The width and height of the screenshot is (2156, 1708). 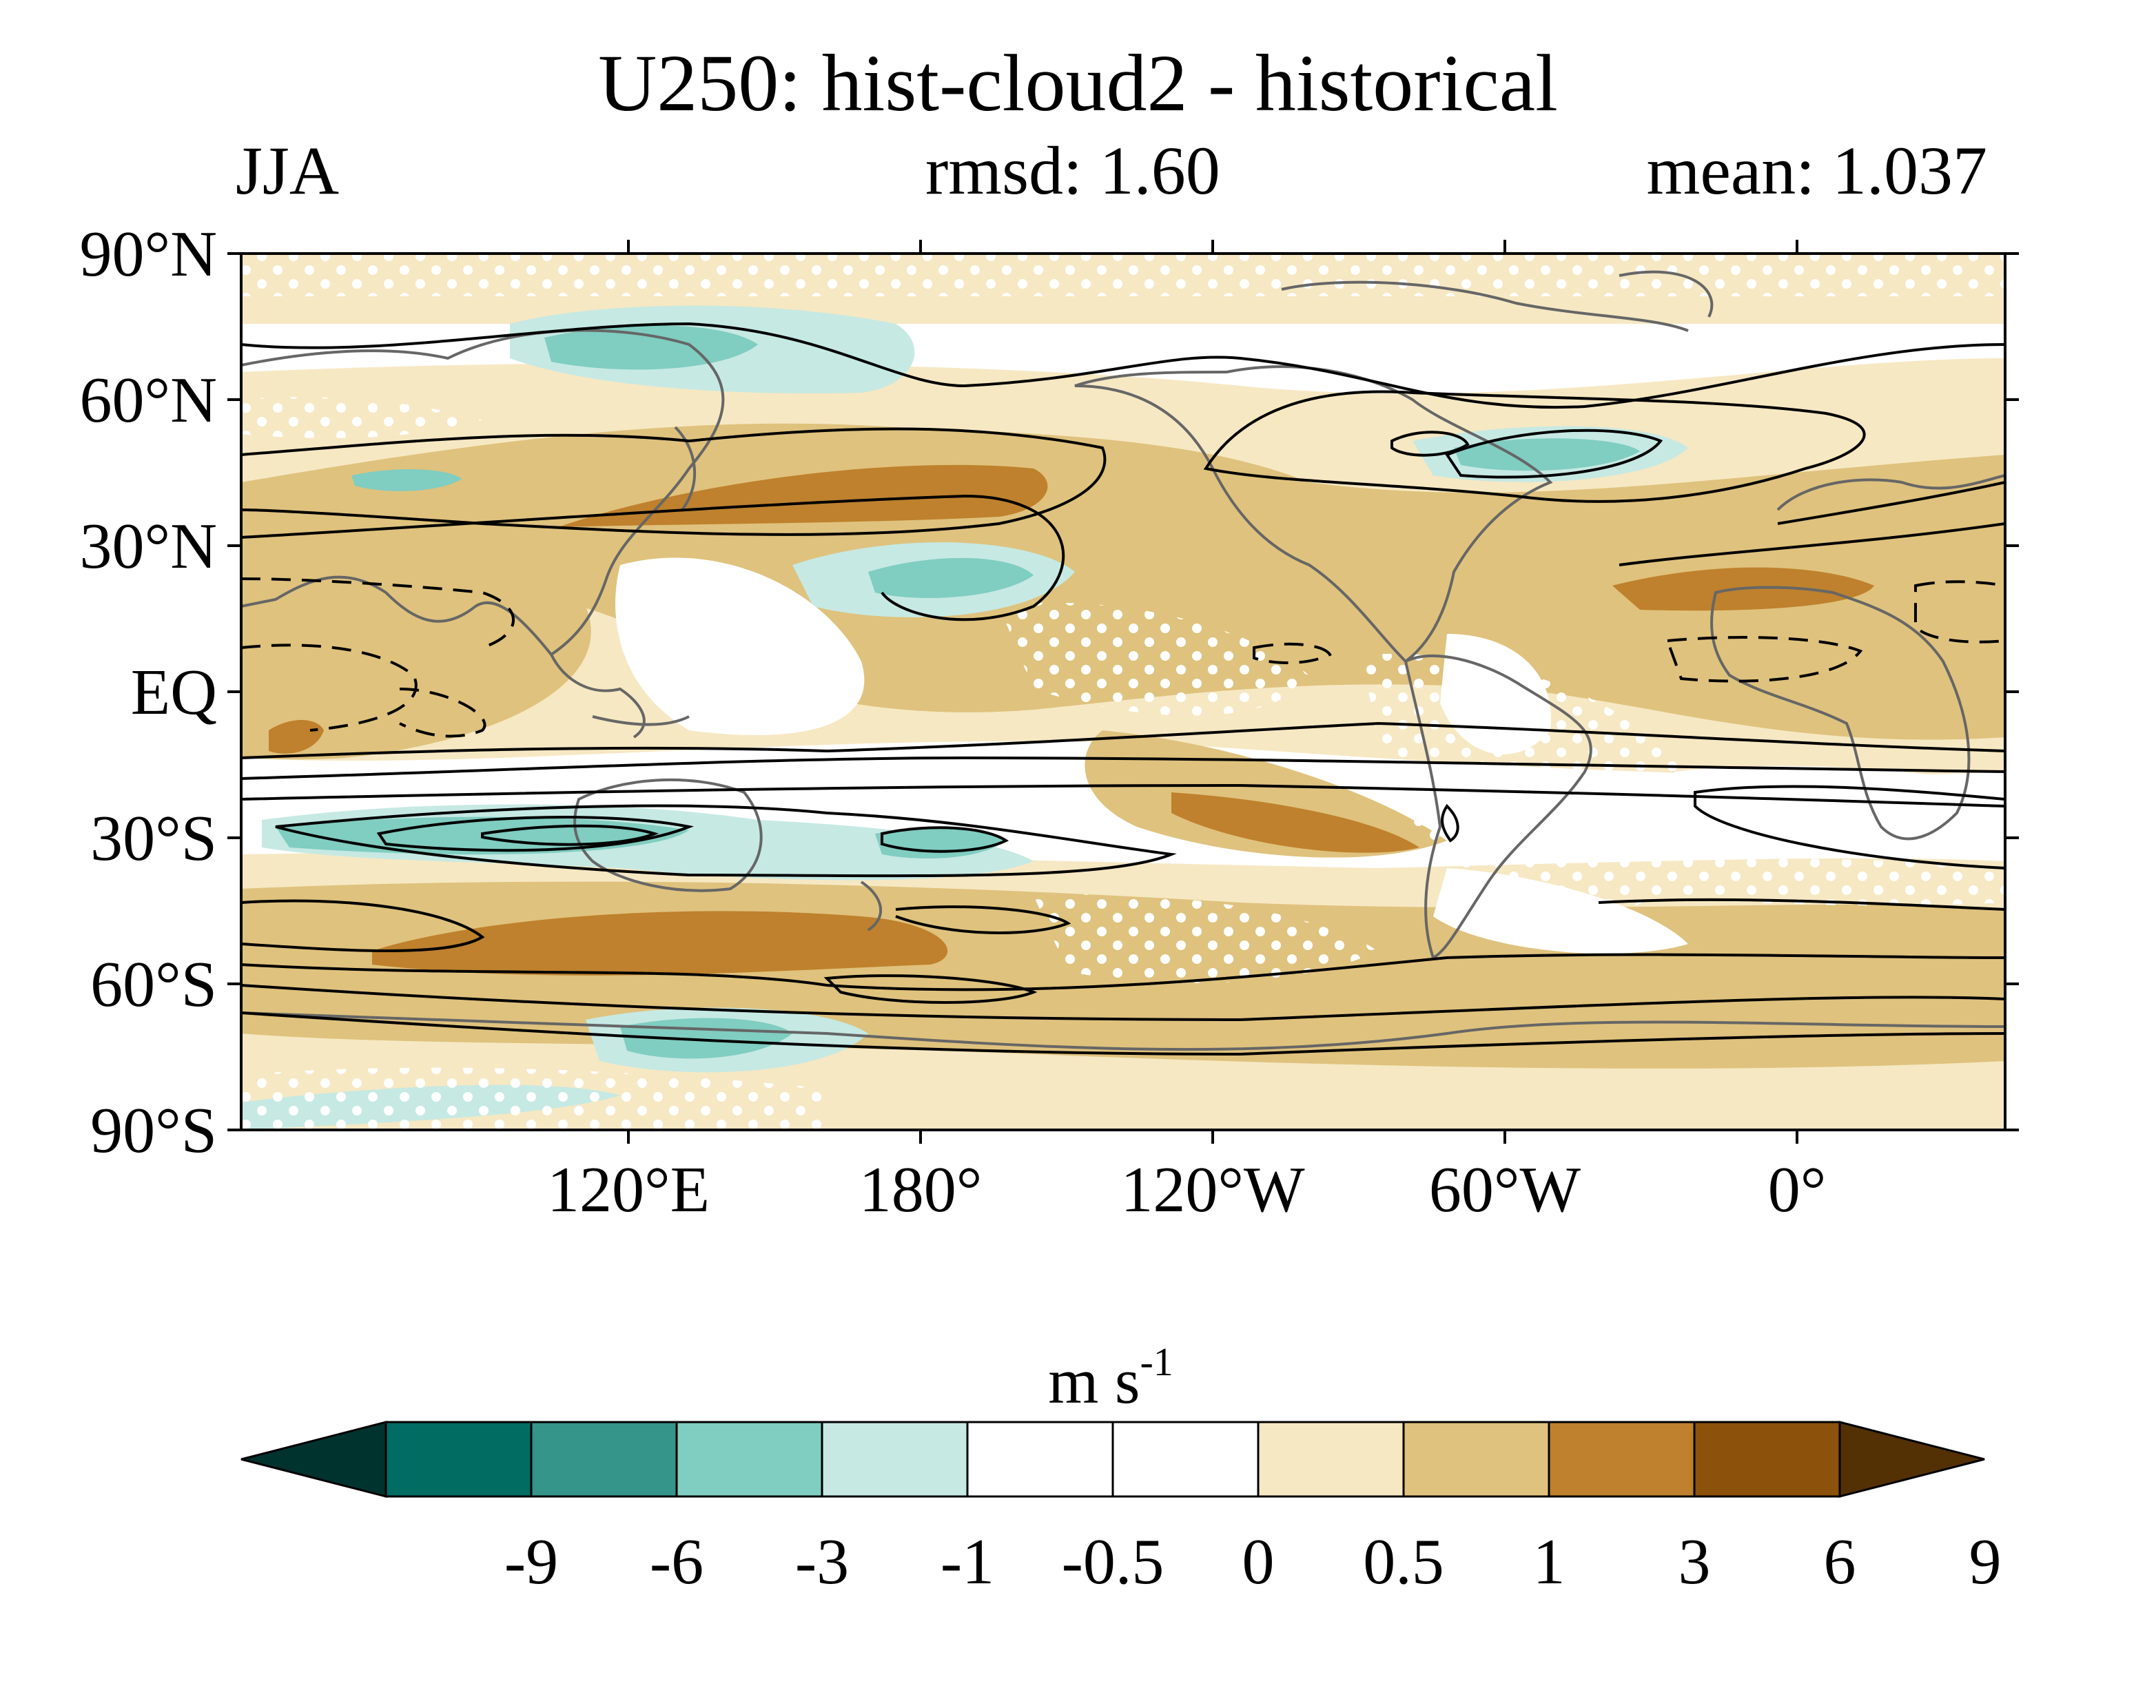 What do you see at coordinates (1985, 1562) in the screenshot?
I see `colorbar-tick-label: 9` at bounding box center [1985, 1562].